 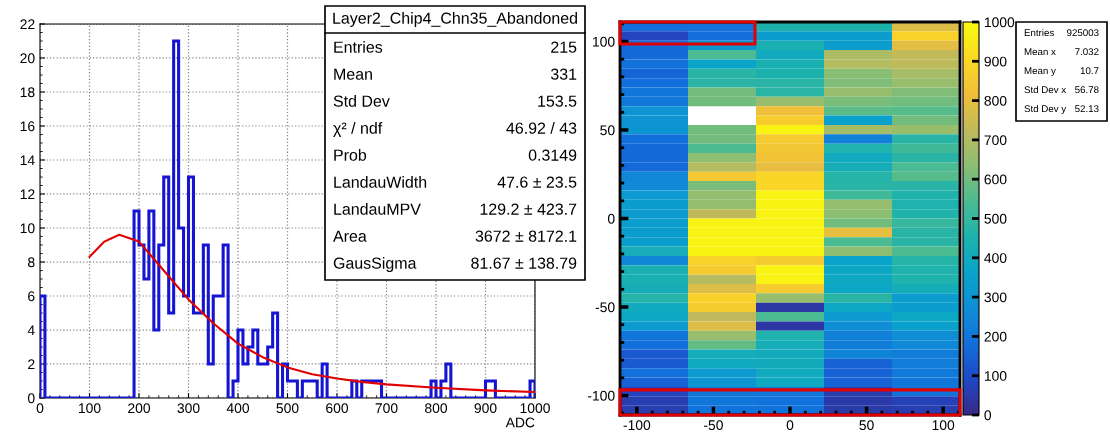 What do you see at coordinates (1089, 71) in the screenshot?
I see `text: 10.7` at bounding box center [1089, 71].